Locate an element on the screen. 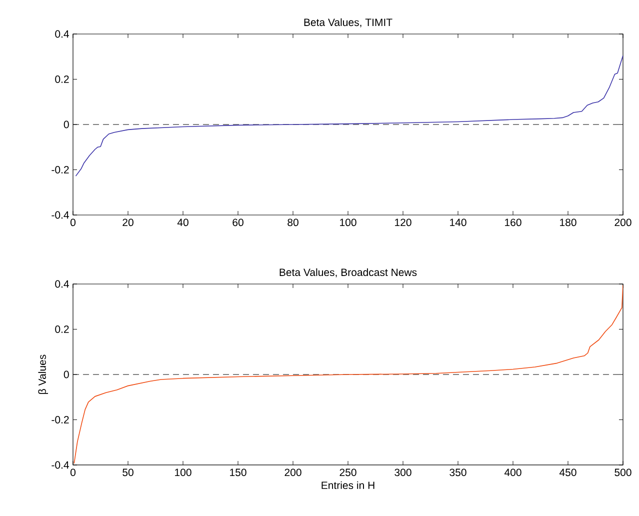 The width and height of the screenshot is (639, 516). x-tick-label: 140 is located at coordinates (458, 222).